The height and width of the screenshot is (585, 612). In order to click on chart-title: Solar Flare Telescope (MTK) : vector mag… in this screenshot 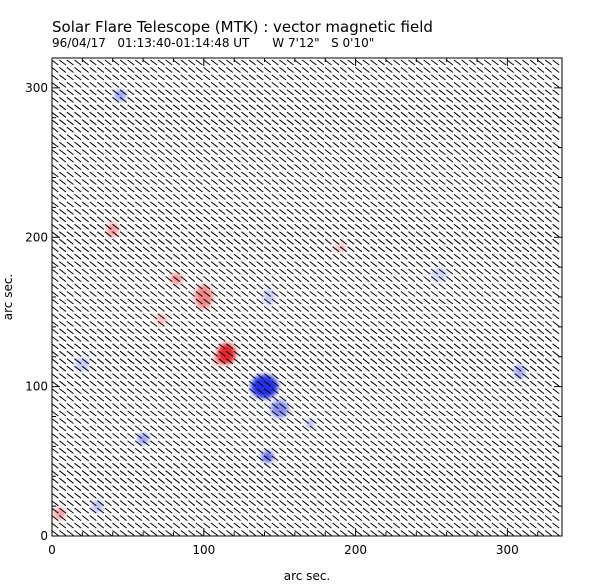, I will do `click(242, 27)`.